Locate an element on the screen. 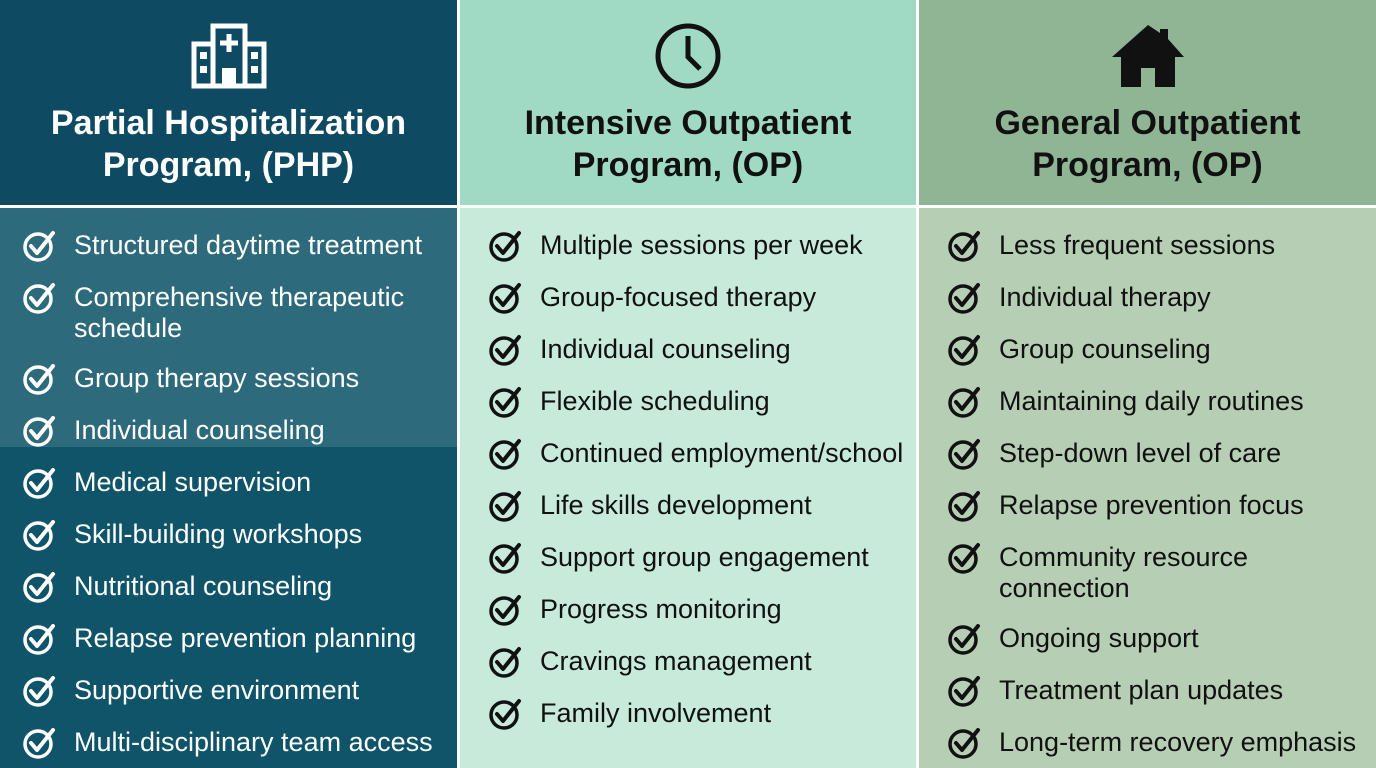  item-text: Maintaining daily routines is located at coordinates (1151, 401).